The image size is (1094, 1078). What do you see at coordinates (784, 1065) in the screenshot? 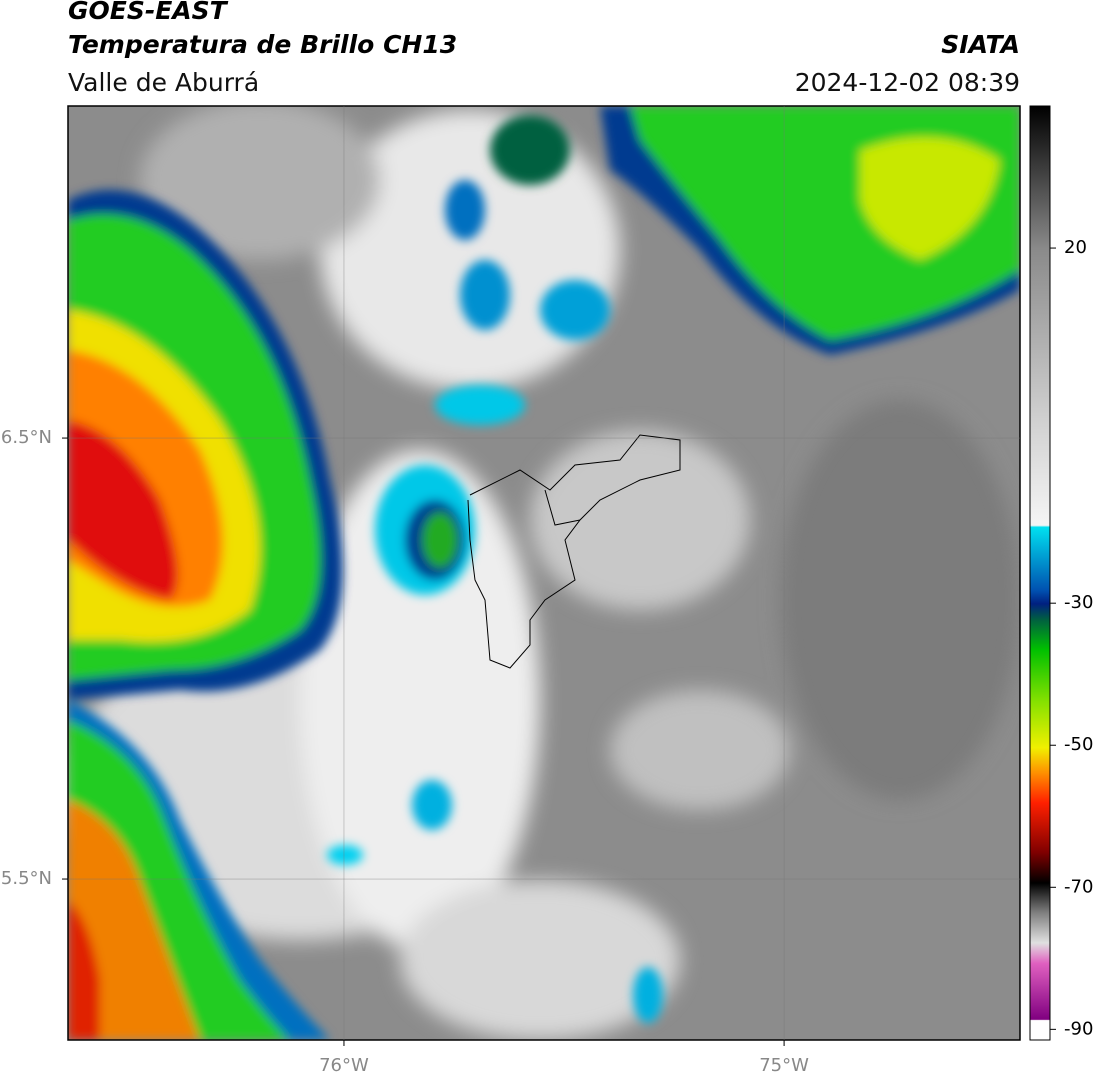
I see `x-tick-label: 75°W` at bounding box center [784, 1065].